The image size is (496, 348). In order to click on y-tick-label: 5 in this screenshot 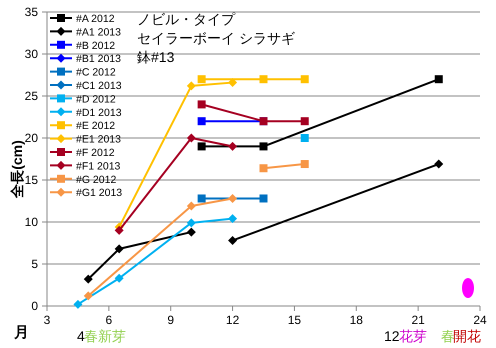, I will do `click(34, 264)`.